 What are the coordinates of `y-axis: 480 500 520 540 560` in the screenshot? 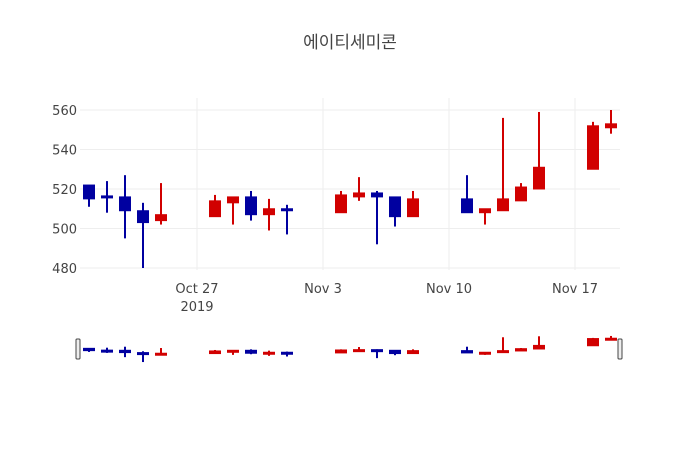 It's located at (64, 190).